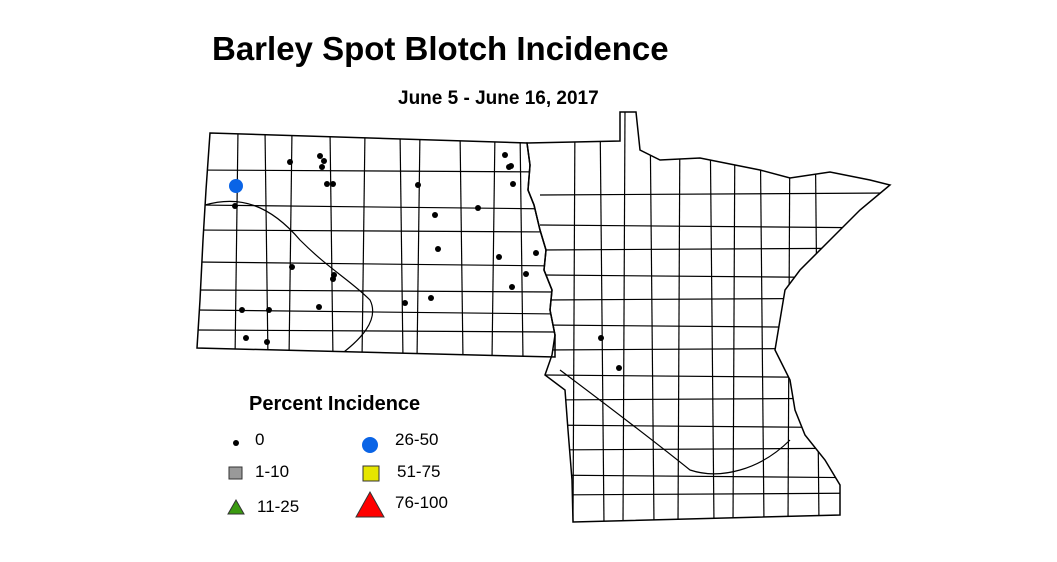 The image size is (1057, 562). I want to click on north-dakota-outline, so click(376, 245).